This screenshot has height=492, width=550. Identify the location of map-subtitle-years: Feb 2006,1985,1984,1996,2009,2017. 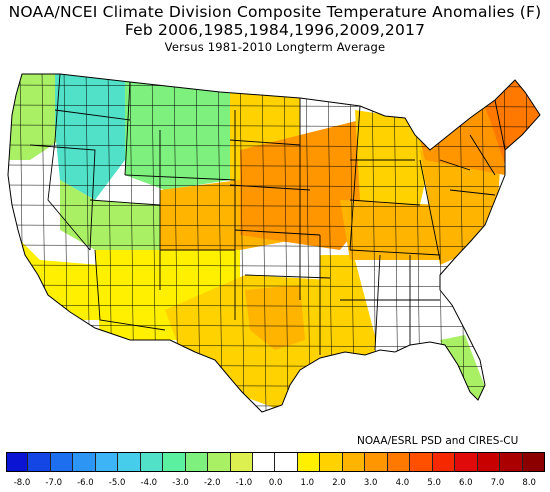
(275, 30).